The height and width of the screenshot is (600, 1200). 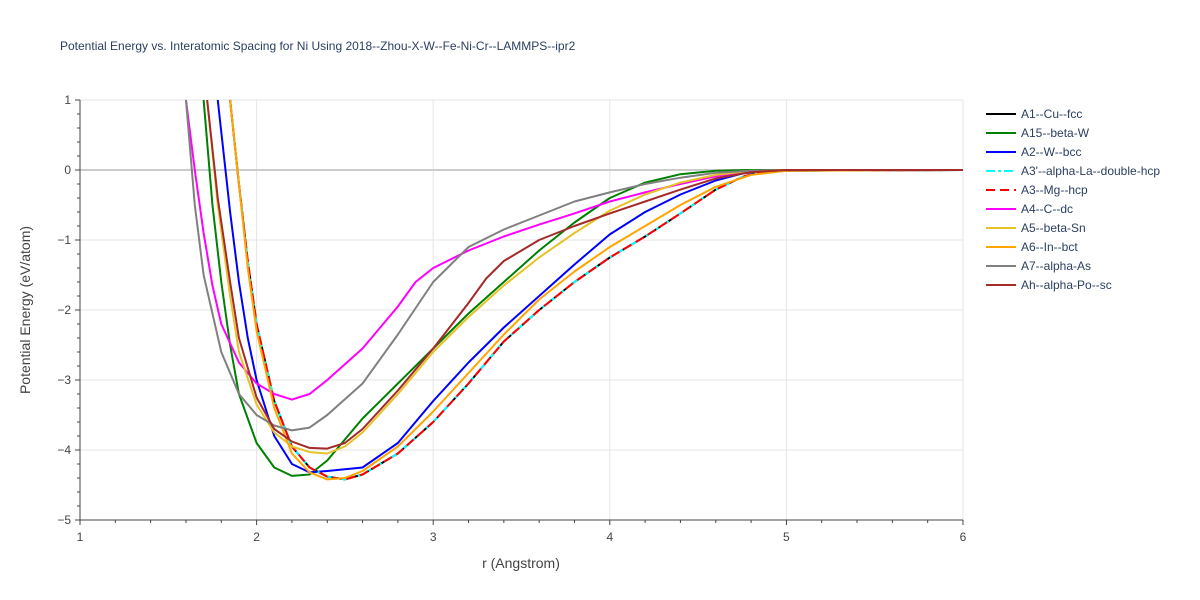 I want to click on legend-item-a5-beta-sn: A5--beta-Sn, so click(x=1036, y=228).